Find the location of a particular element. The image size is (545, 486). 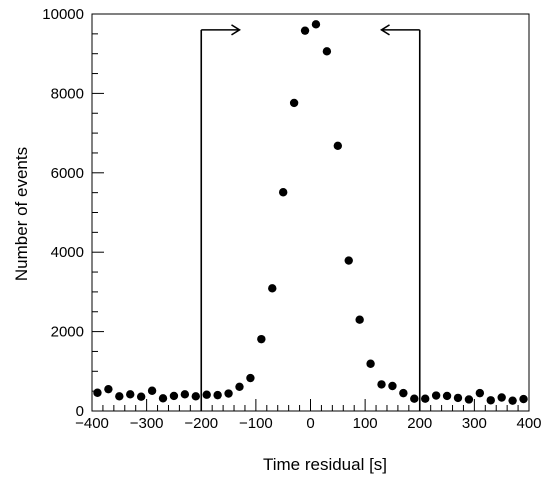

x-tick-label: −200 is located at coordinates (201, 423).